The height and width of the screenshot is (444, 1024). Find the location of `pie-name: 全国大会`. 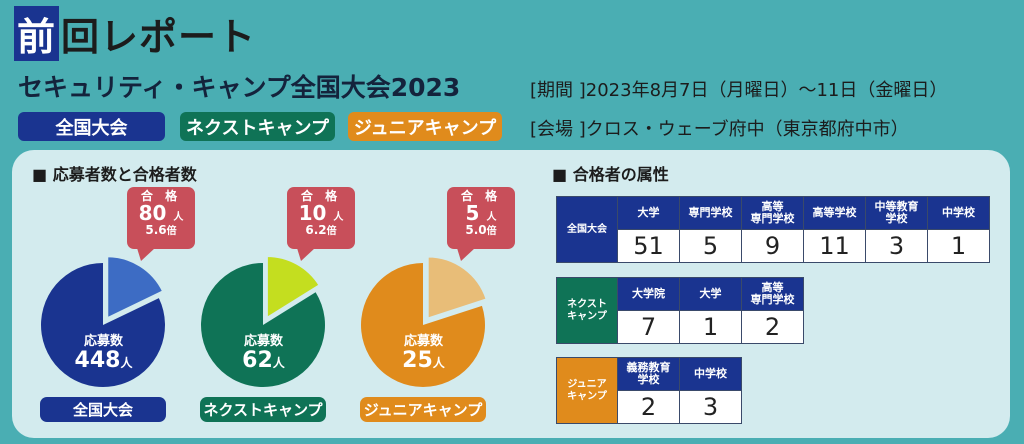

pie-name: 全国大会 is located at coordinates (103, 409).